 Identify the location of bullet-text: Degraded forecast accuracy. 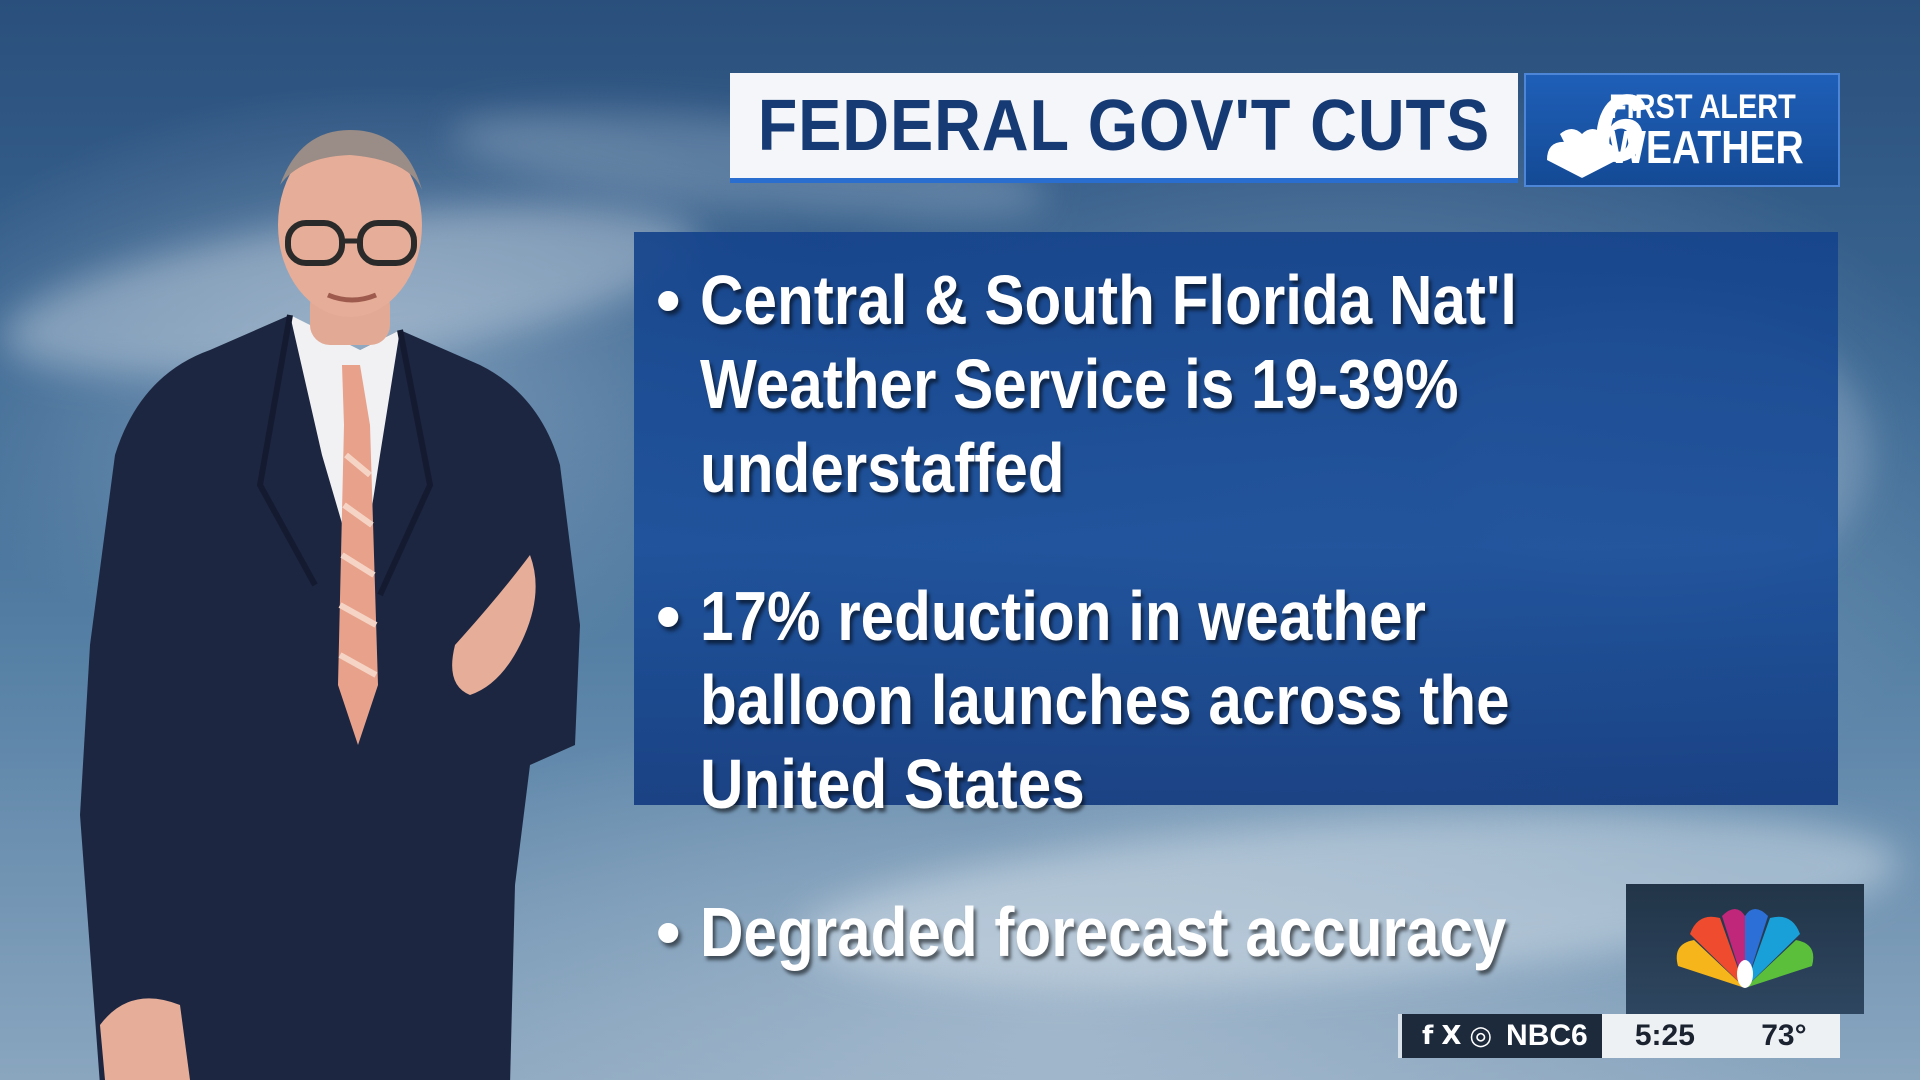
(1103, 932).